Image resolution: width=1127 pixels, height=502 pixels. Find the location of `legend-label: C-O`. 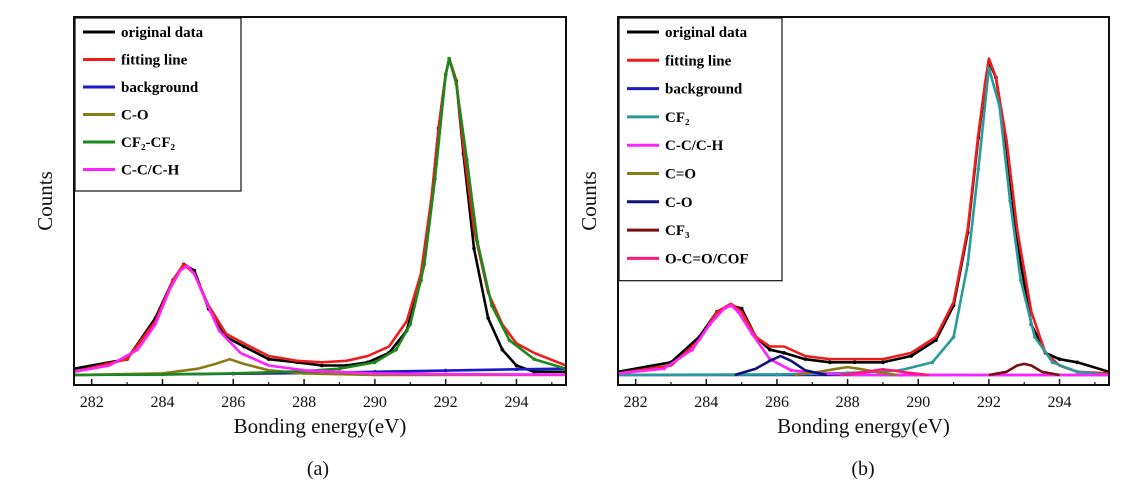

legend-label: C-O is located at coordinates (679, 203).